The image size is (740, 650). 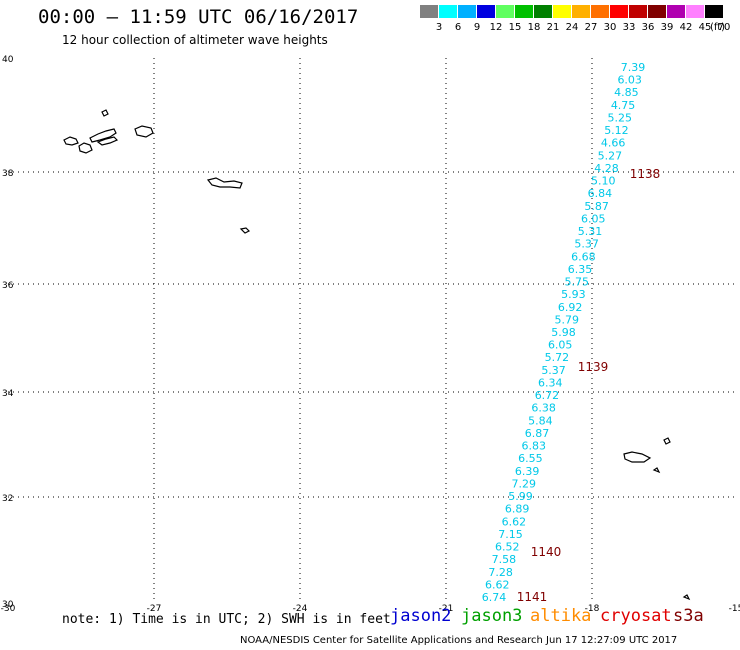 I want to click on wave-height-label: 7.39, so click(x=633, y=67).